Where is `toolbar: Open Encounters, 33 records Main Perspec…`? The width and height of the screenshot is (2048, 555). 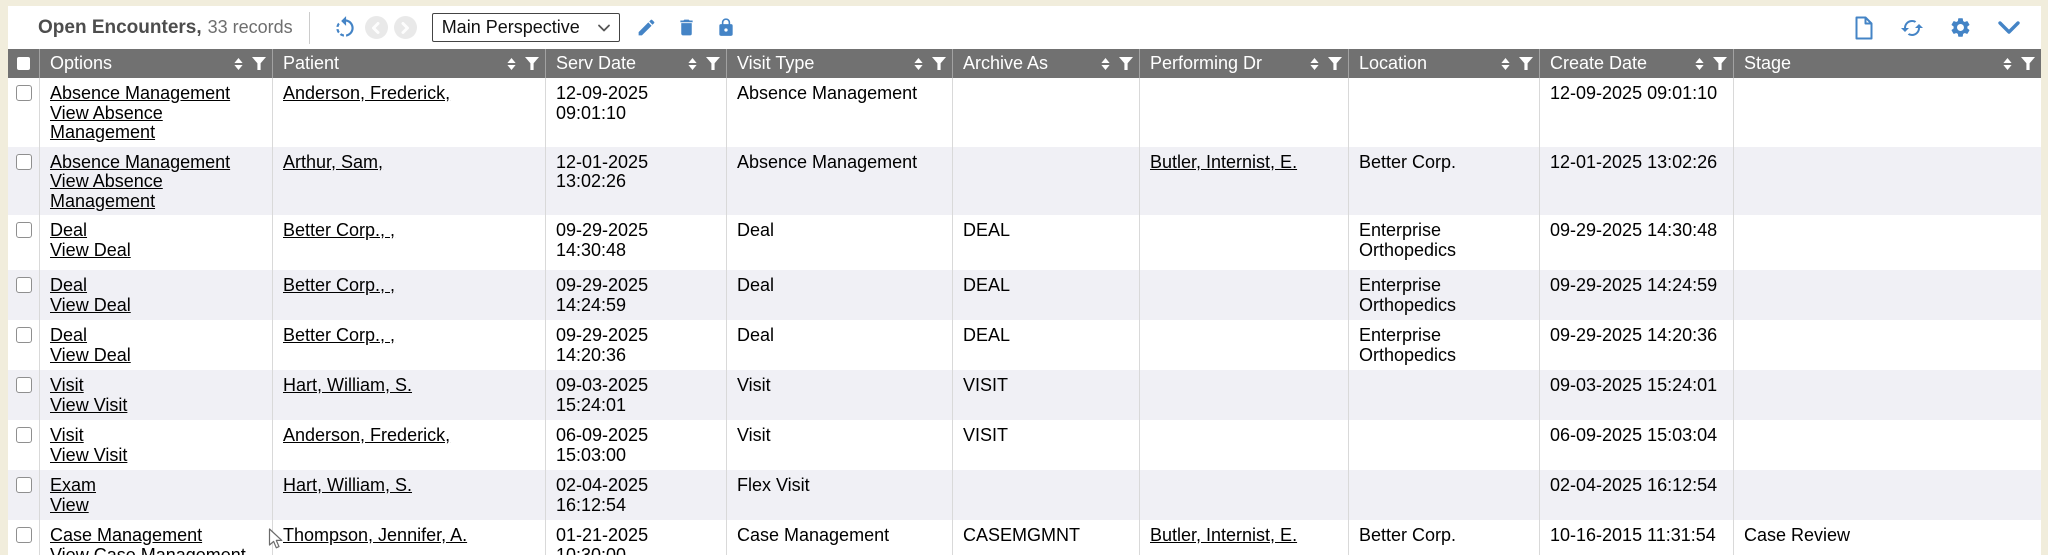
toolbar: Open Encounters, 33 records Main Perspec… is located at coordinates (1024, 27).